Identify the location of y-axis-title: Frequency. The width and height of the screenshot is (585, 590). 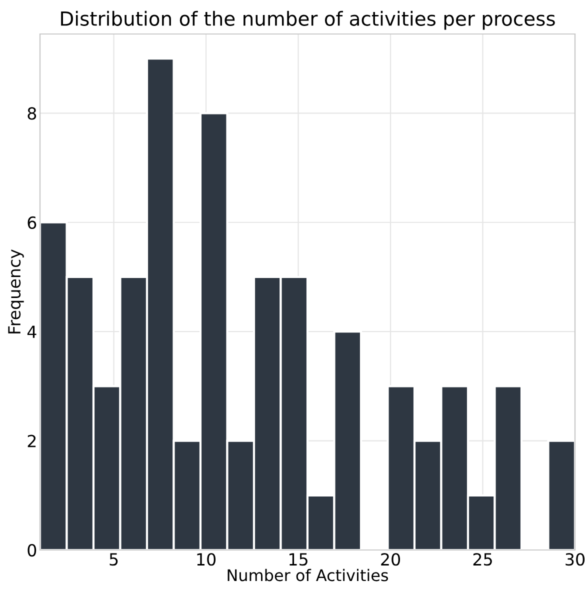
(16, 291).